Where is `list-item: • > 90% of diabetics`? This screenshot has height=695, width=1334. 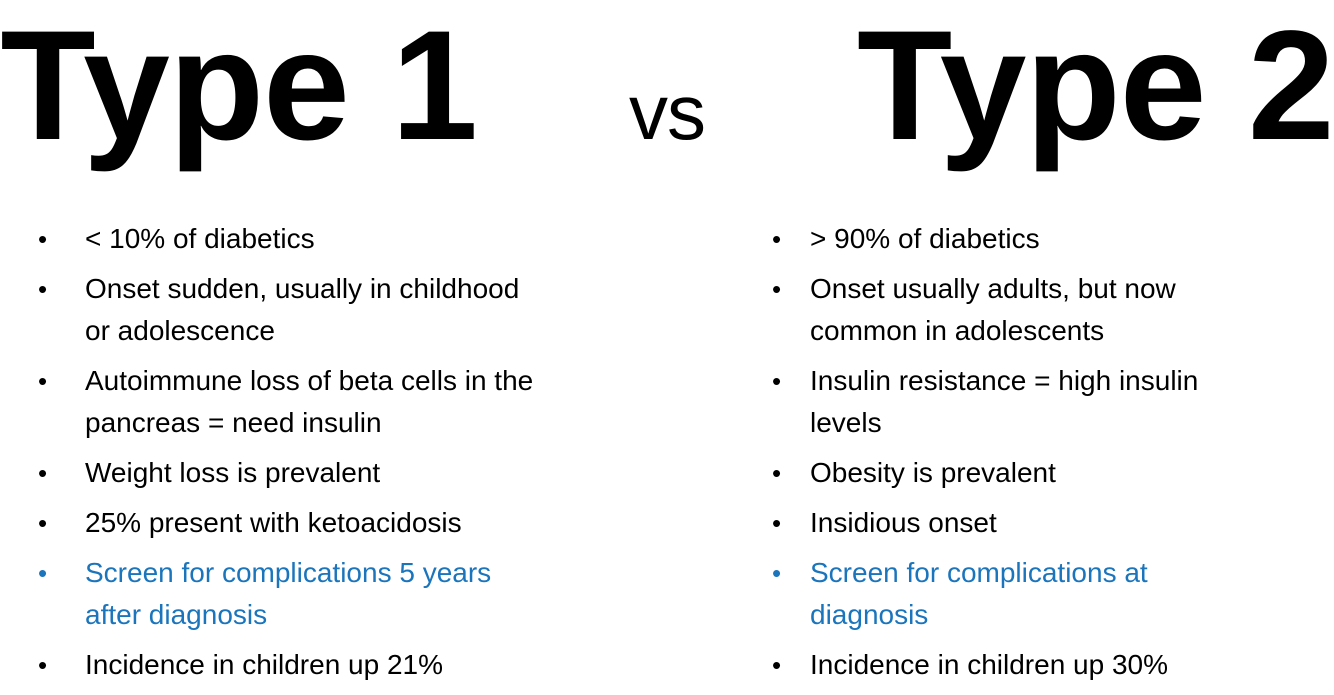
list-item: • > 90% of diabetics is located at coordinates (1044, 239).